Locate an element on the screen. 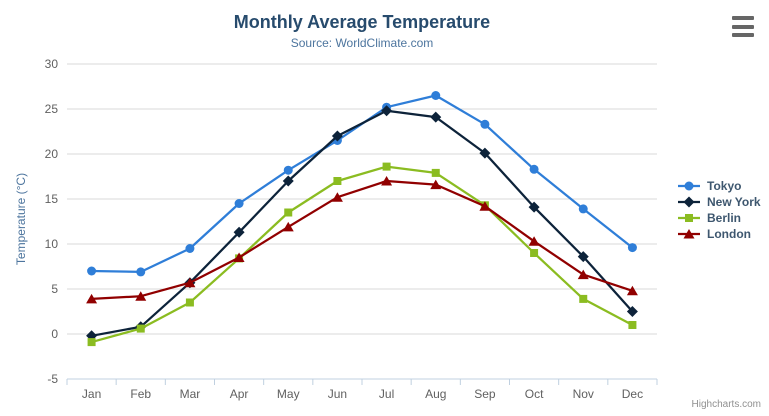 The height and width of the screenshot is (416, 769). x-tick-label: Jan is located at coordinates (91, 394).